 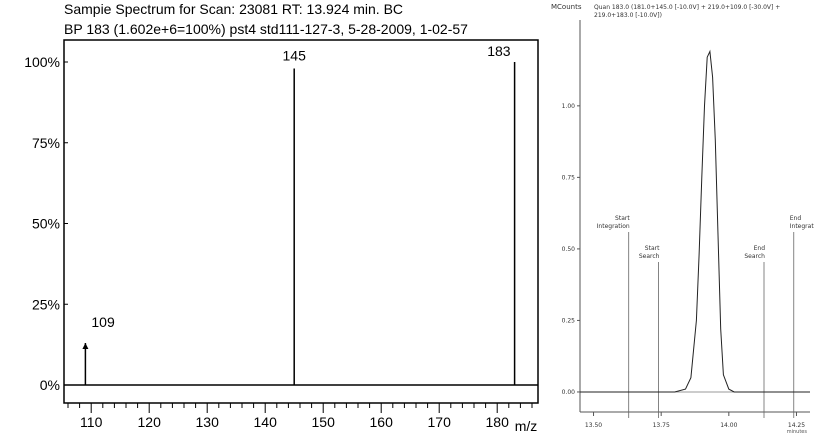 I want to click on peak-label: 183, so click(x=499, y=51).